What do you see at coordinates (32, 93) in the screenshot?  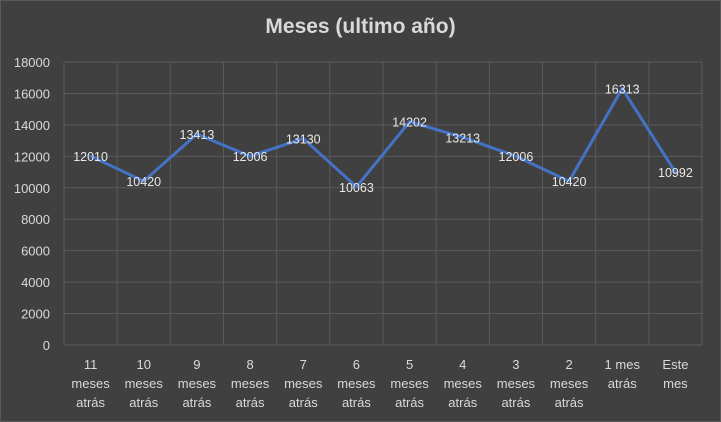 I see `y-tick-label: 16000` at bounding box center [32, 93].